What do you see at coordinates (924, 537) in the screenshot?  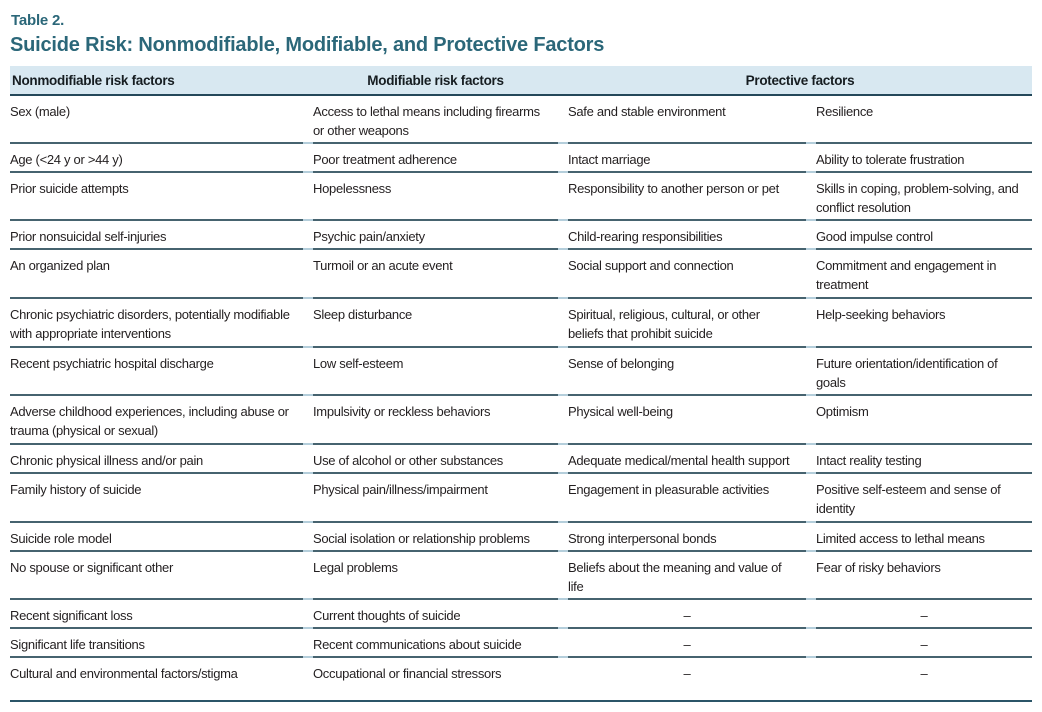 I see `table-cell: Limited access to lethal means` at bounding box center [924, 537].